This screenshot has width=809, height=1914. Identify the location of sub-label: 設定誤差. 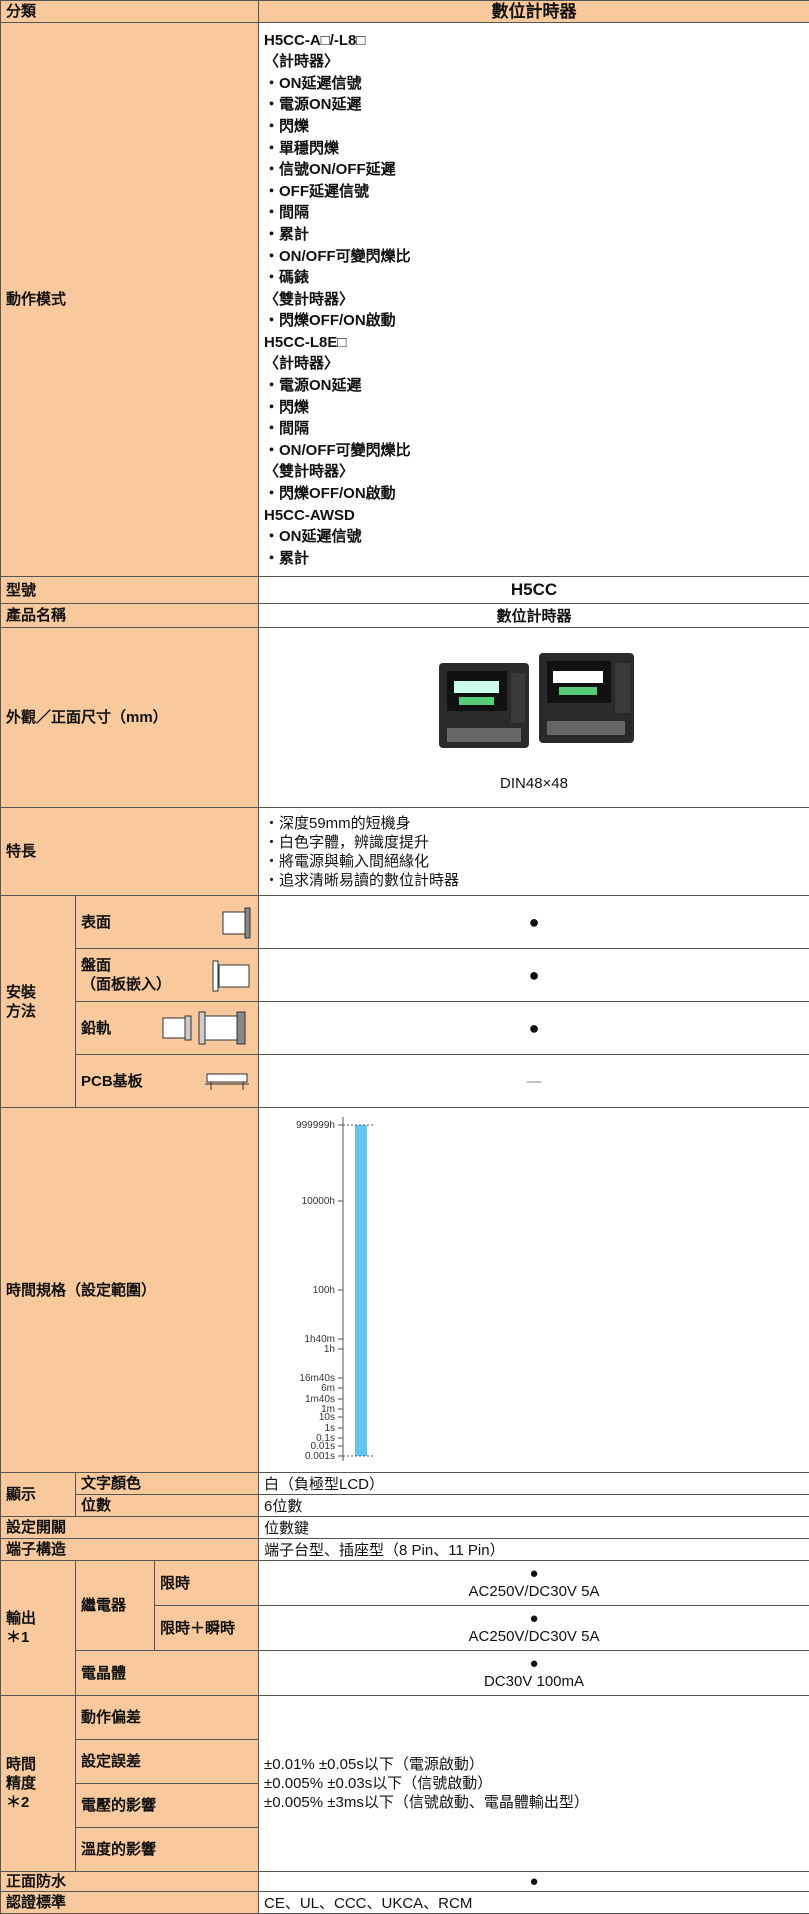
(167, 1762).